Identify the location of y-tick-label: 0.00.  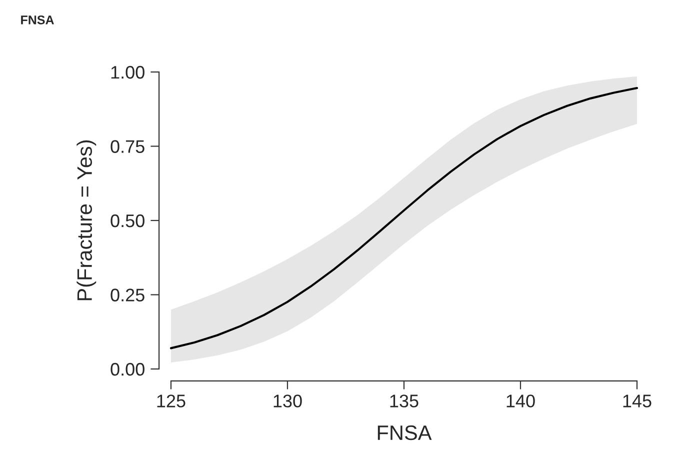
(127, 369).